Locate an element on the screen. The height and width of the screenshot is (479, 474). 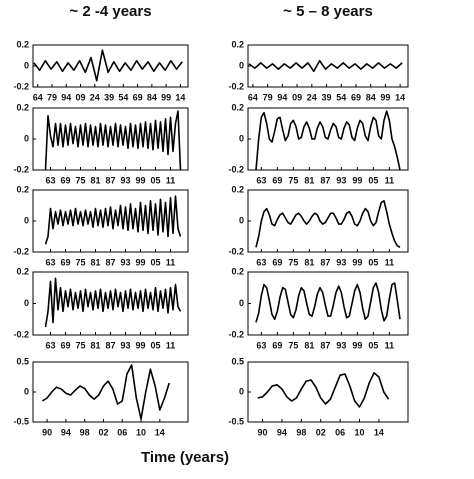
x-axis-title: Time (years) is located at coordinates (185, 457).